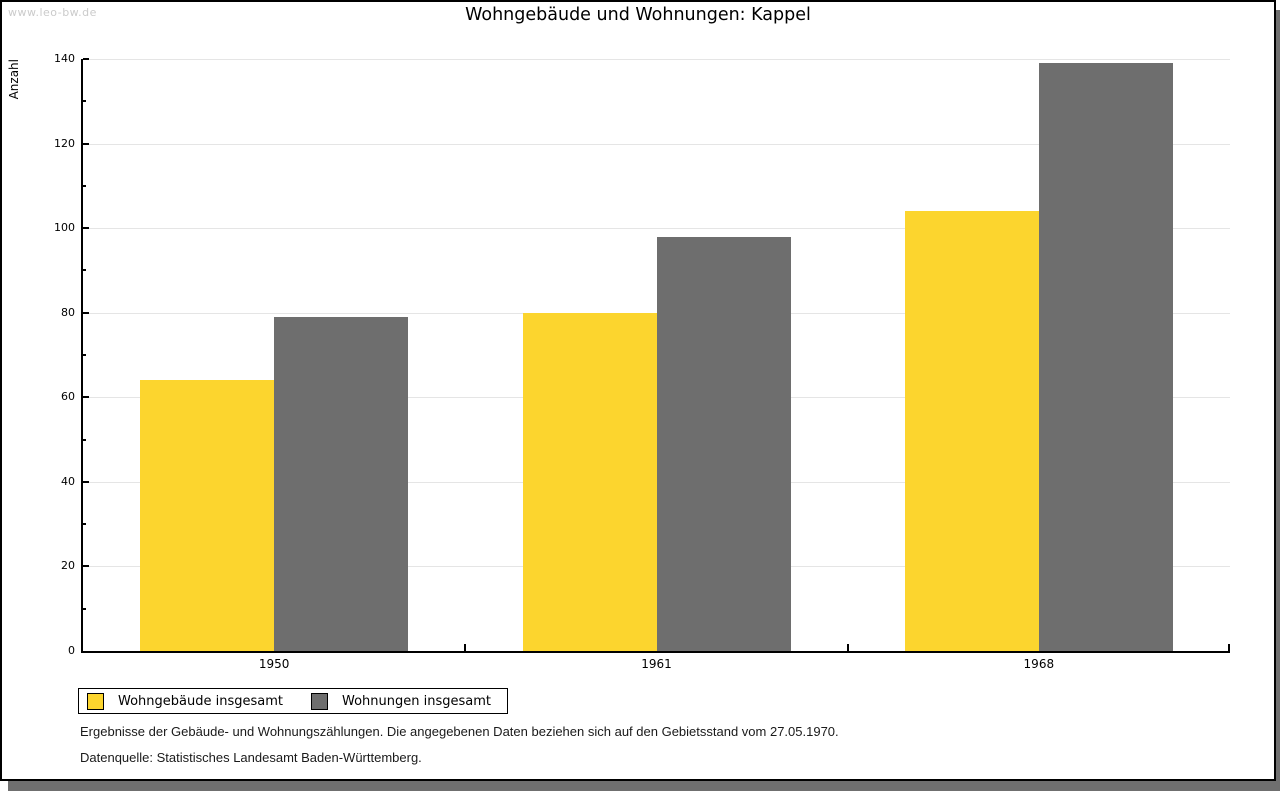  Describe the element at coordinates (64, 228) in the screenshot. I see `y-tick-label: 100` at that location.